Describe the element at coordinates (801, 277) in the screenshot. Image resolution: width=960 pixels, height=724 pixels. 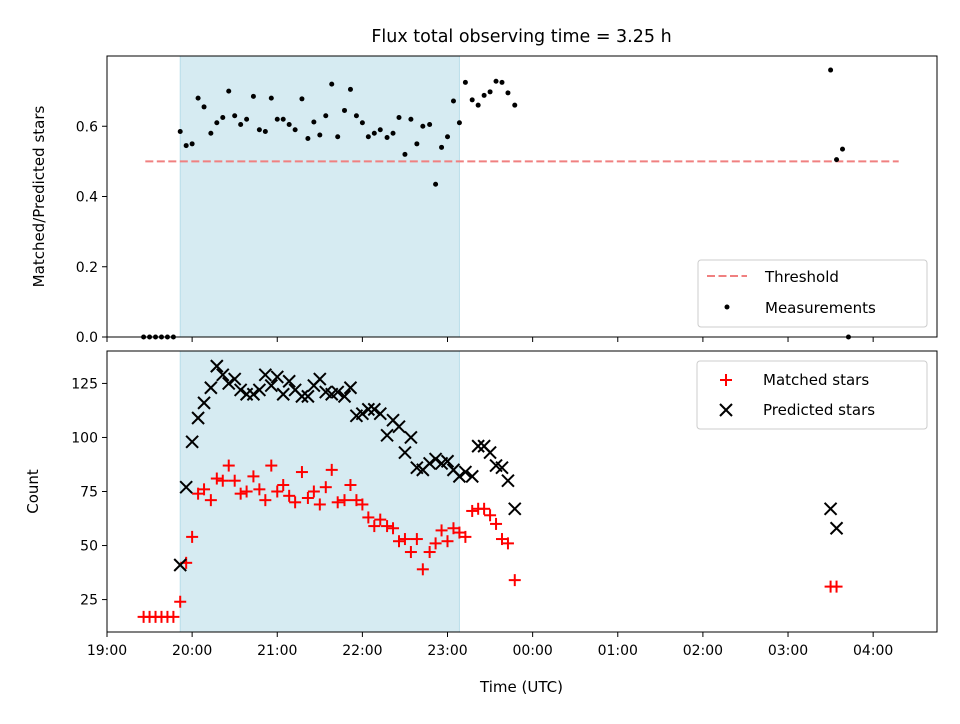
I see `legend-threshold-label: Threshold` at that location.